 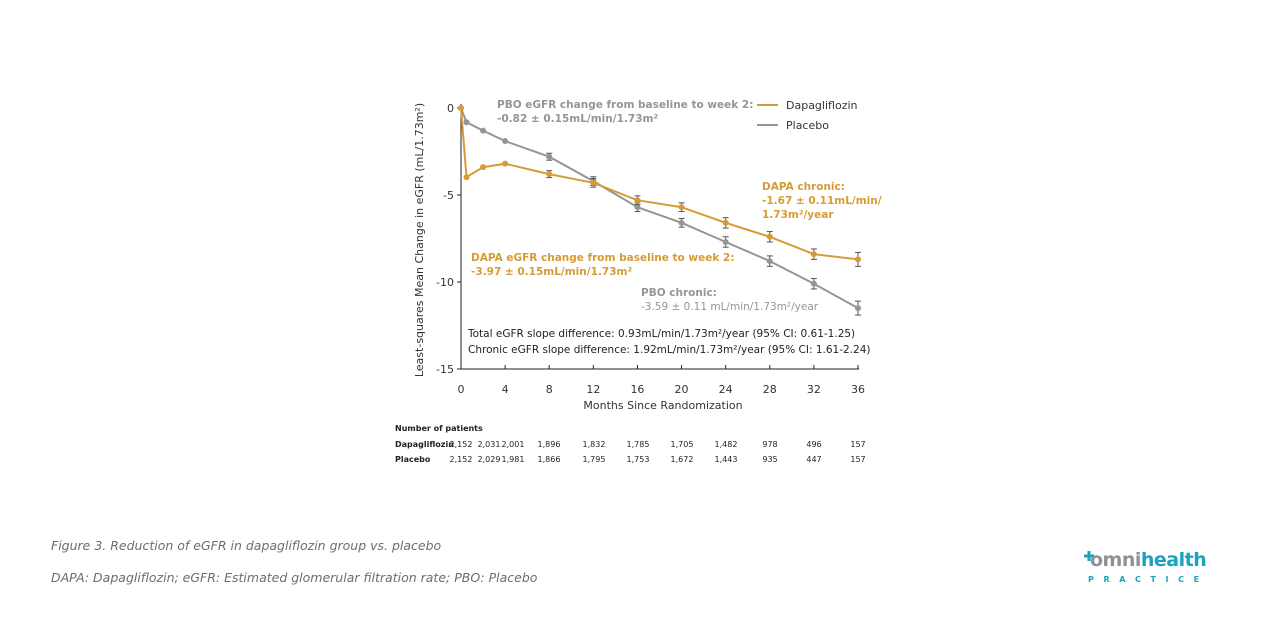 I want to click on dapa-chronic-line2: -1.67 ± 0.11mL/min/, so click(x=822, y=201).